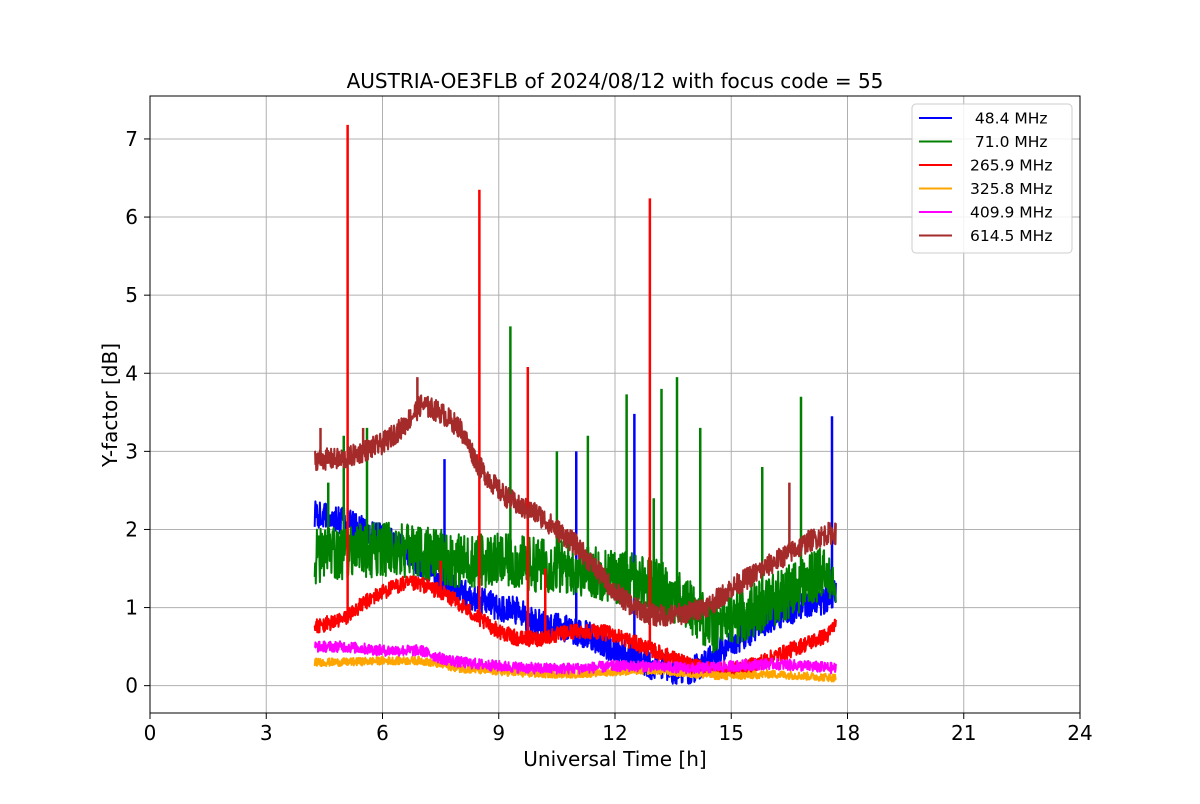 This screenshot has height=804, width=1200. Describe the element at coordinates (1079, 733) in the screenshot. I see `x-tick-label: 24` at that location.